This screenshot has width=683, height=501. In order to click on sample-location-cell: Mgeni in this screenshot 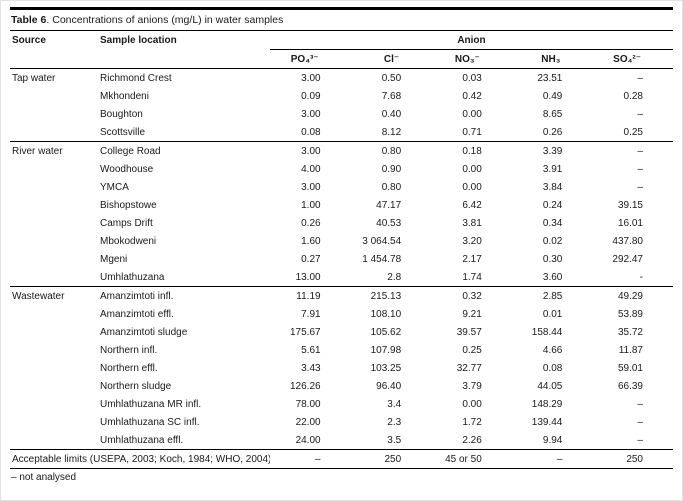, I will do `click(114, 259)`.